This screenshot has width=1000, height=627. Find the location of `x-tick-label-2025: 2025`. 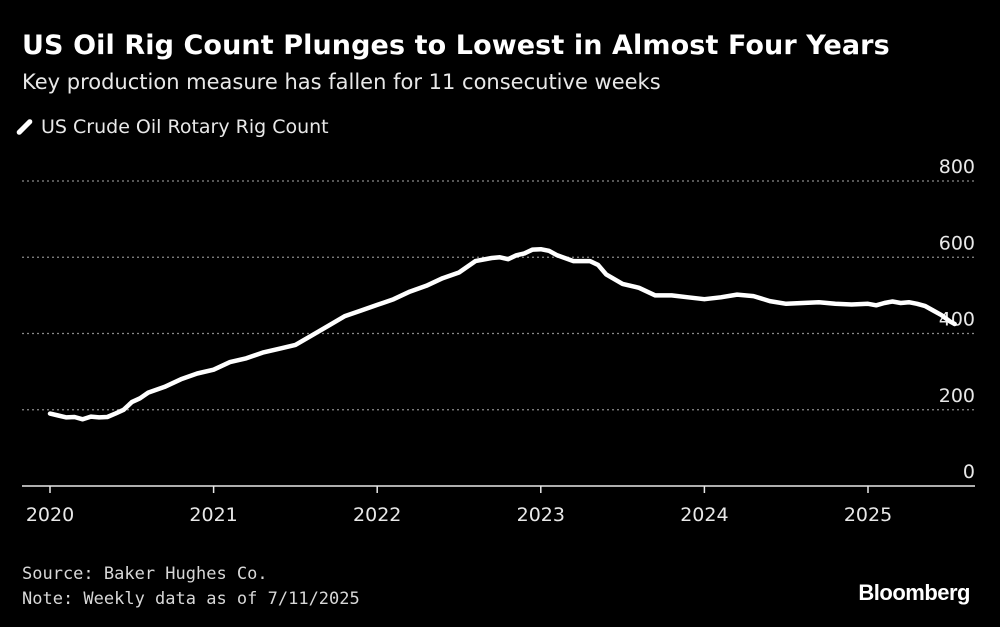

x-tick-label-2025: 2025 is located at coordinates (868, 515).